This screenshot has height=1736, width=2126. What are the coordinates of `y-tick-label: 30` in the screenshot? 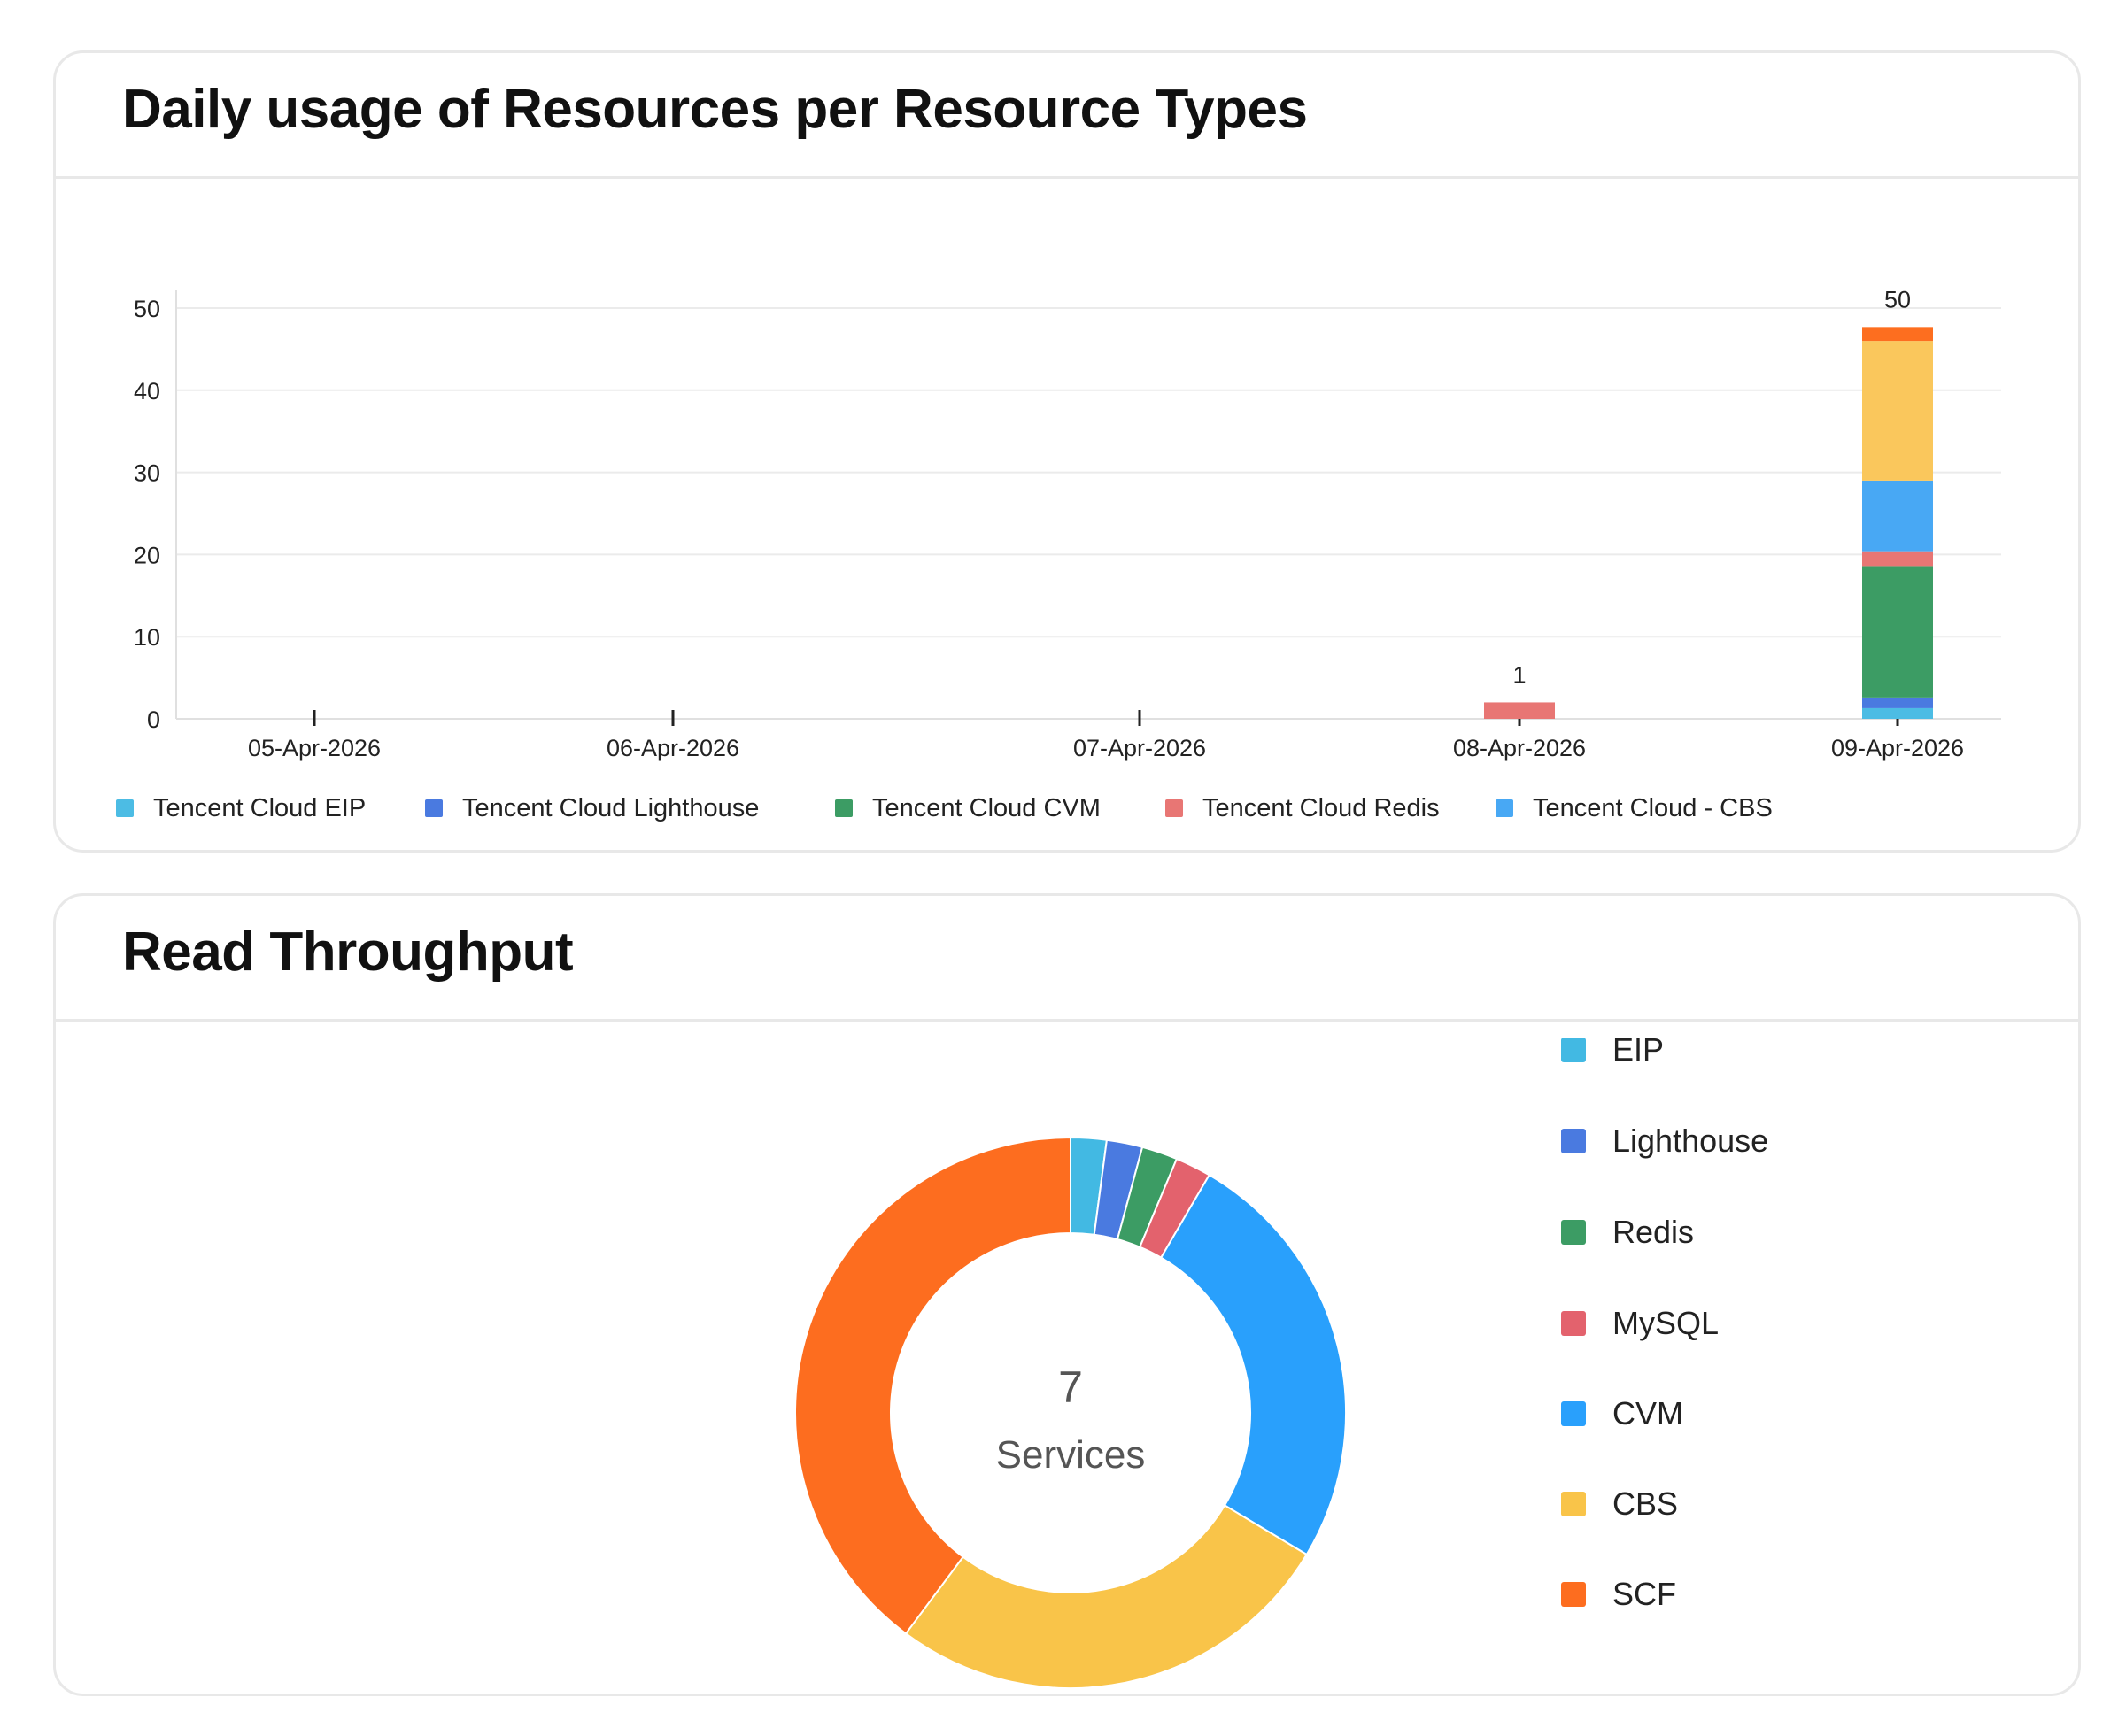 It's located at (147, 474).